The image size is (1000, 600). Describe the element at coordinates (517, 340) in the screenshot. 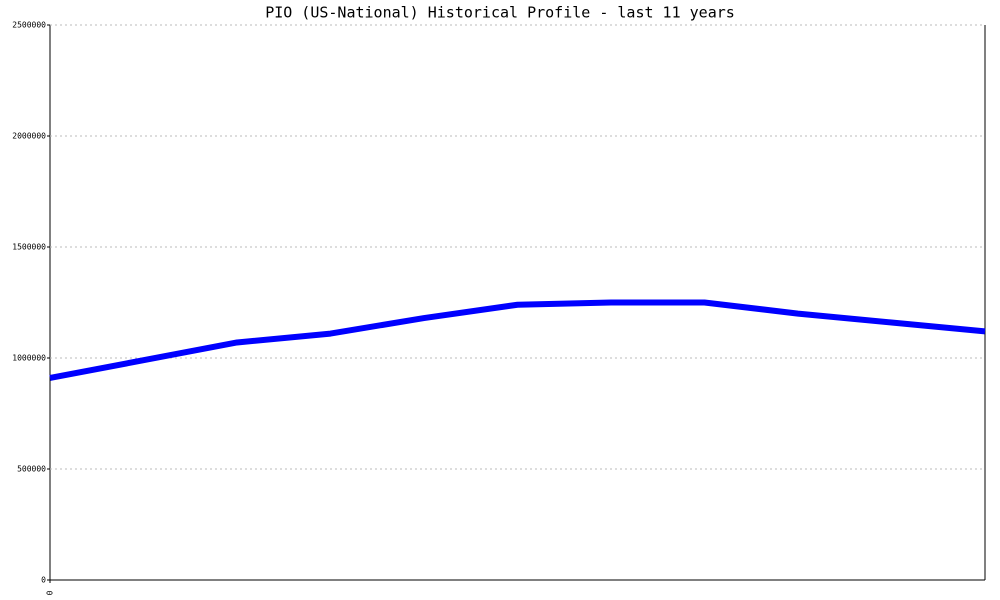

I see `data-line` at that location.